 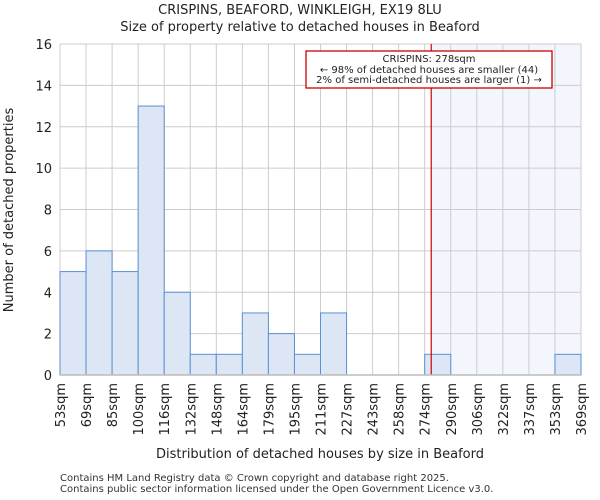 What do you see at coordinates (478, 409) in the screenshot?
I see `x-tick-label: 306sqm` at bounding box center [478, 409].